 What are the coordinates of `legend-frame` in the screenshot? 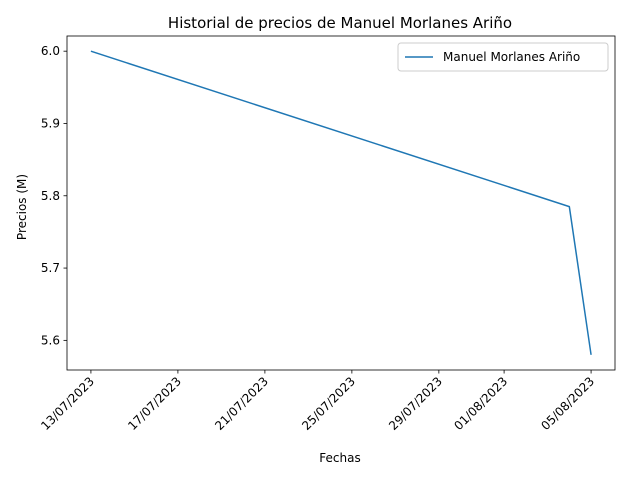 It's located at (503, 57).